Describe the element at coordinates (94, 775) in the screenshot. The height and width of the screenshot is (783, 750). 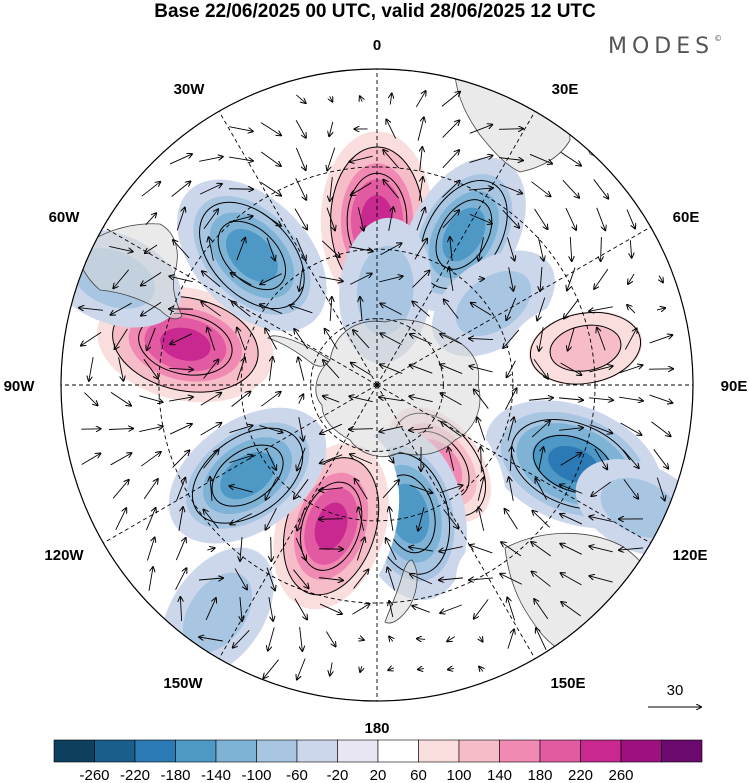
I see `colorbar-tick-label: -260` at that location.